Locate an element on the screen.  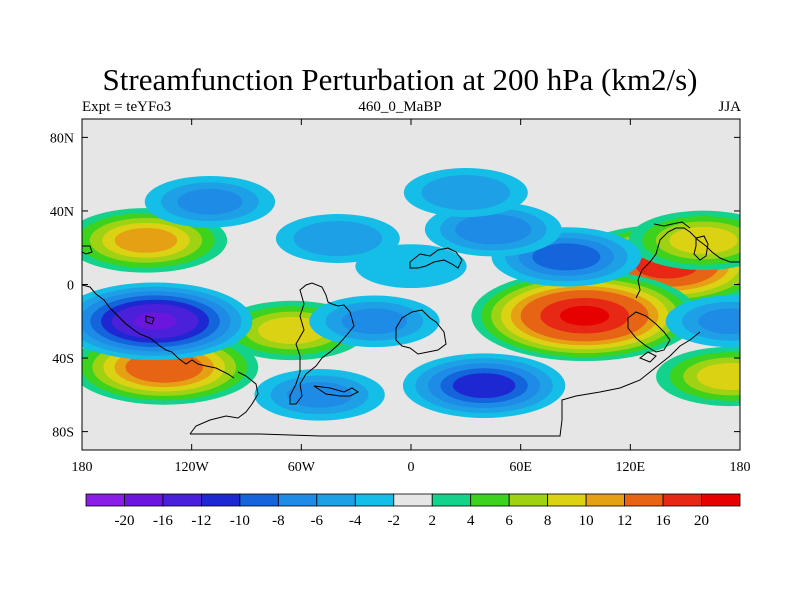
lon-tick-label: 120W is located at coordinates (192, 467).